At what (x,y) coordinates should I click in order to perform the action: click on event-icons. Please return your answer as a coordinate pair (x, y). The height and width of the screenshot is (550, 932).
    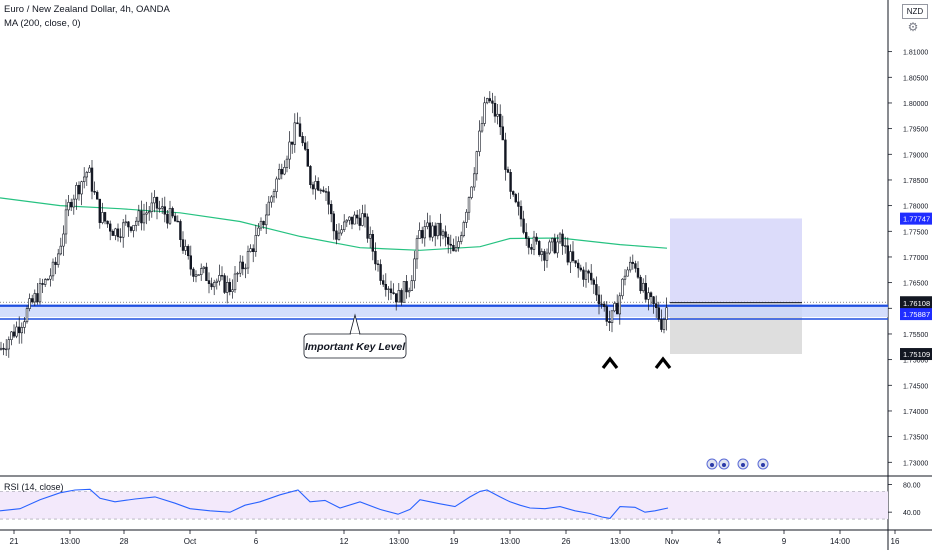
    Looking at the image, I should click on (737, 464).